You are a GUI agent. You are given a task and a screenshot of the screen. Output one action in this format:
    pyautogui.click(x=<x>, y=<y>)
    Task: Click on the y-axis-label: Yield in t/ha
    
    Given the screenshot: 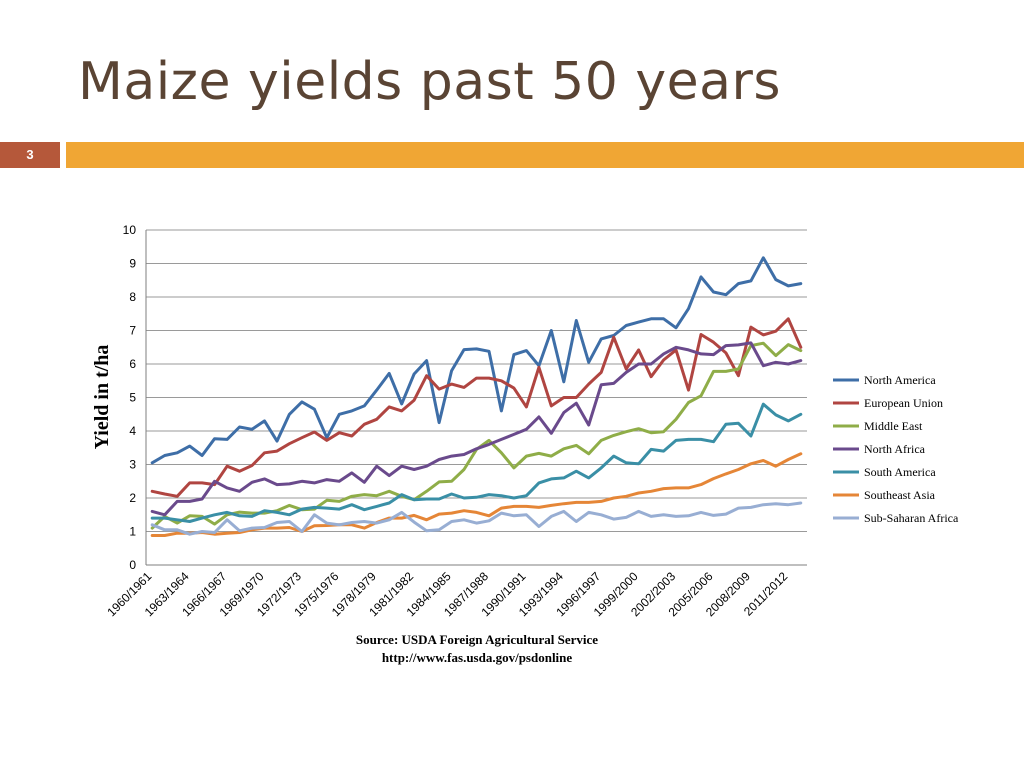 What is the action you would take?
    pyautogui.click(x=102, y=397)
    